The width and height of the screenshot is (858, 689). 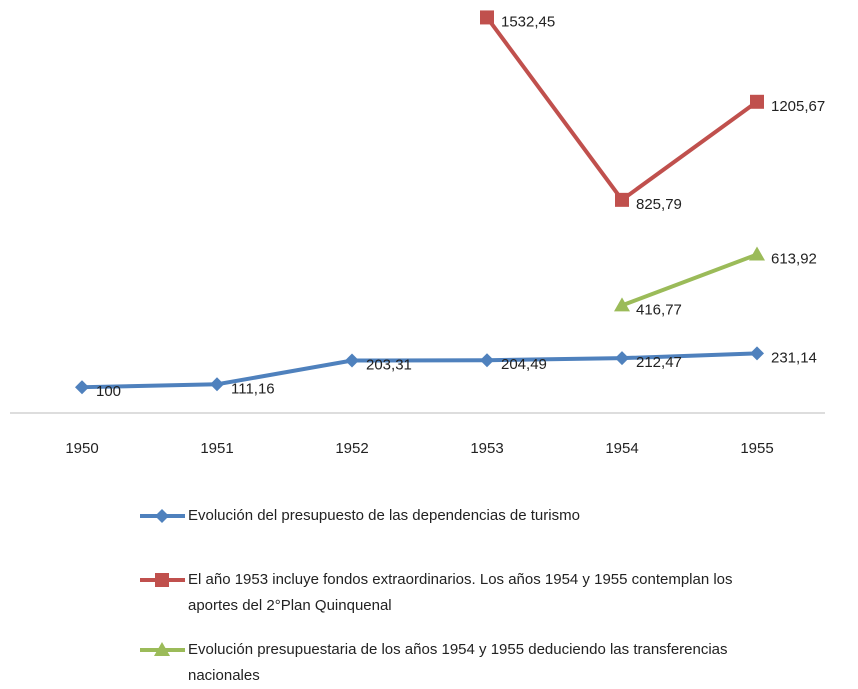 What do you see at coordinates (794, 357) in the screenshot?
I see `data-label: 231,14` at bounding box center [794, 357].